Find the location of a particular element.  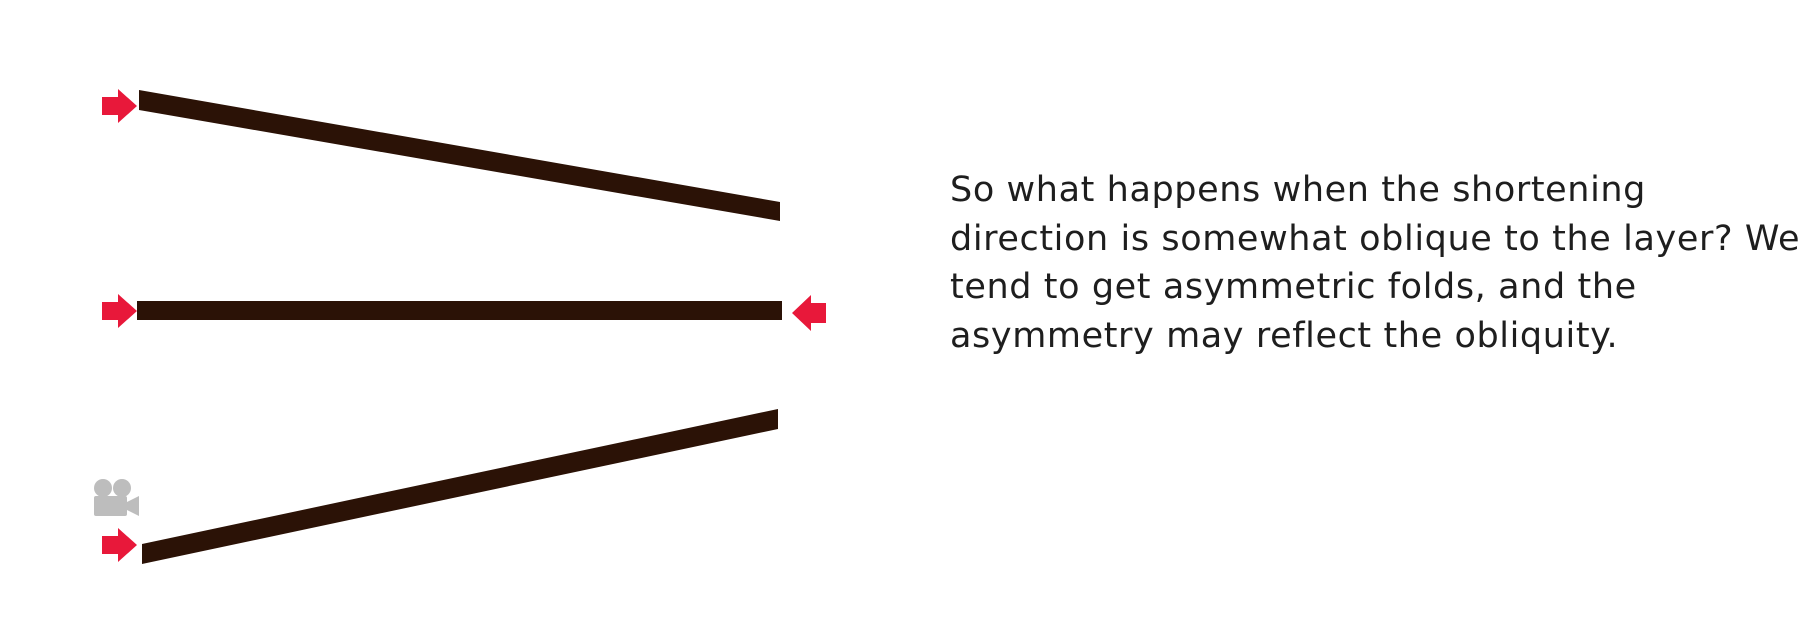

movie-camera-icon is located at coordinates (116, 497).